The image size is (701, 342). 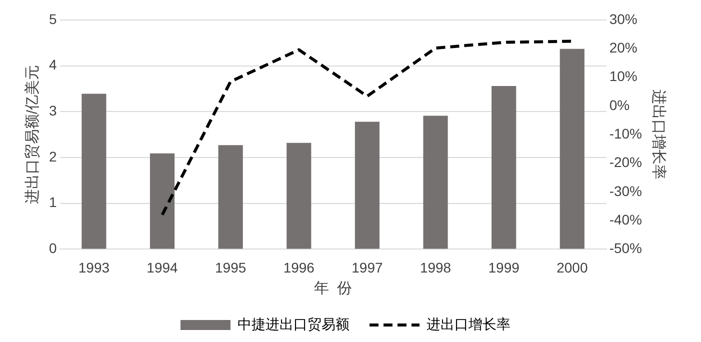 What do you see at coordinates (658, 135) in the screenshot?
I see `y2-axis-title: 进出口增长率` at bounding box center [658, 135].